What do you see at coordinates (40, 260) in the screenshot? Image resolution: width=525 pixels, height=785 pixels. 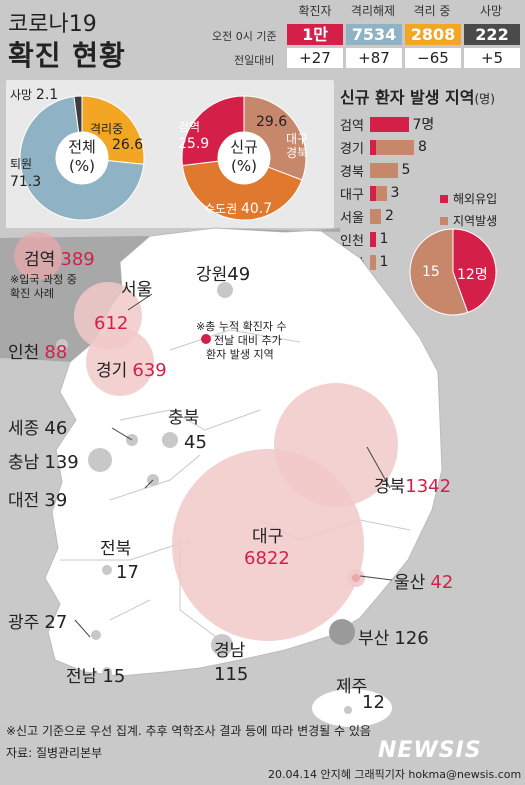 I see `city-quarantine-name: 검역` at bounding box center [40, 260].